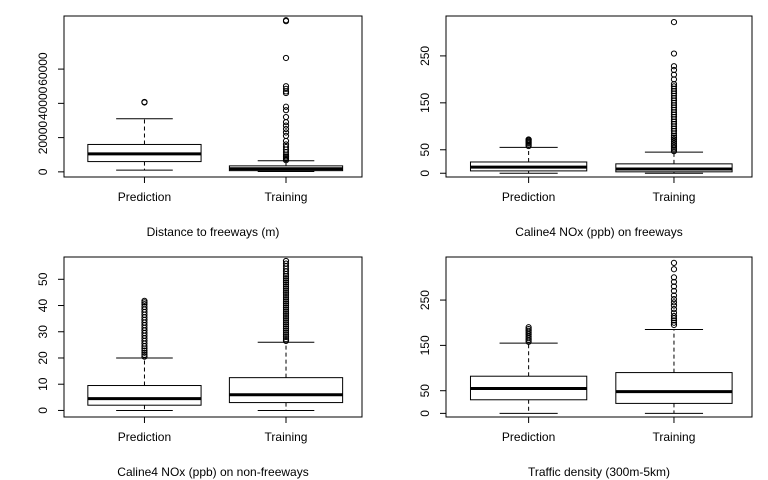  What do you see at coordinates (43, 332) in the screenshot?
I see `y-tick-label: 30` at bounding box center [43, 332].